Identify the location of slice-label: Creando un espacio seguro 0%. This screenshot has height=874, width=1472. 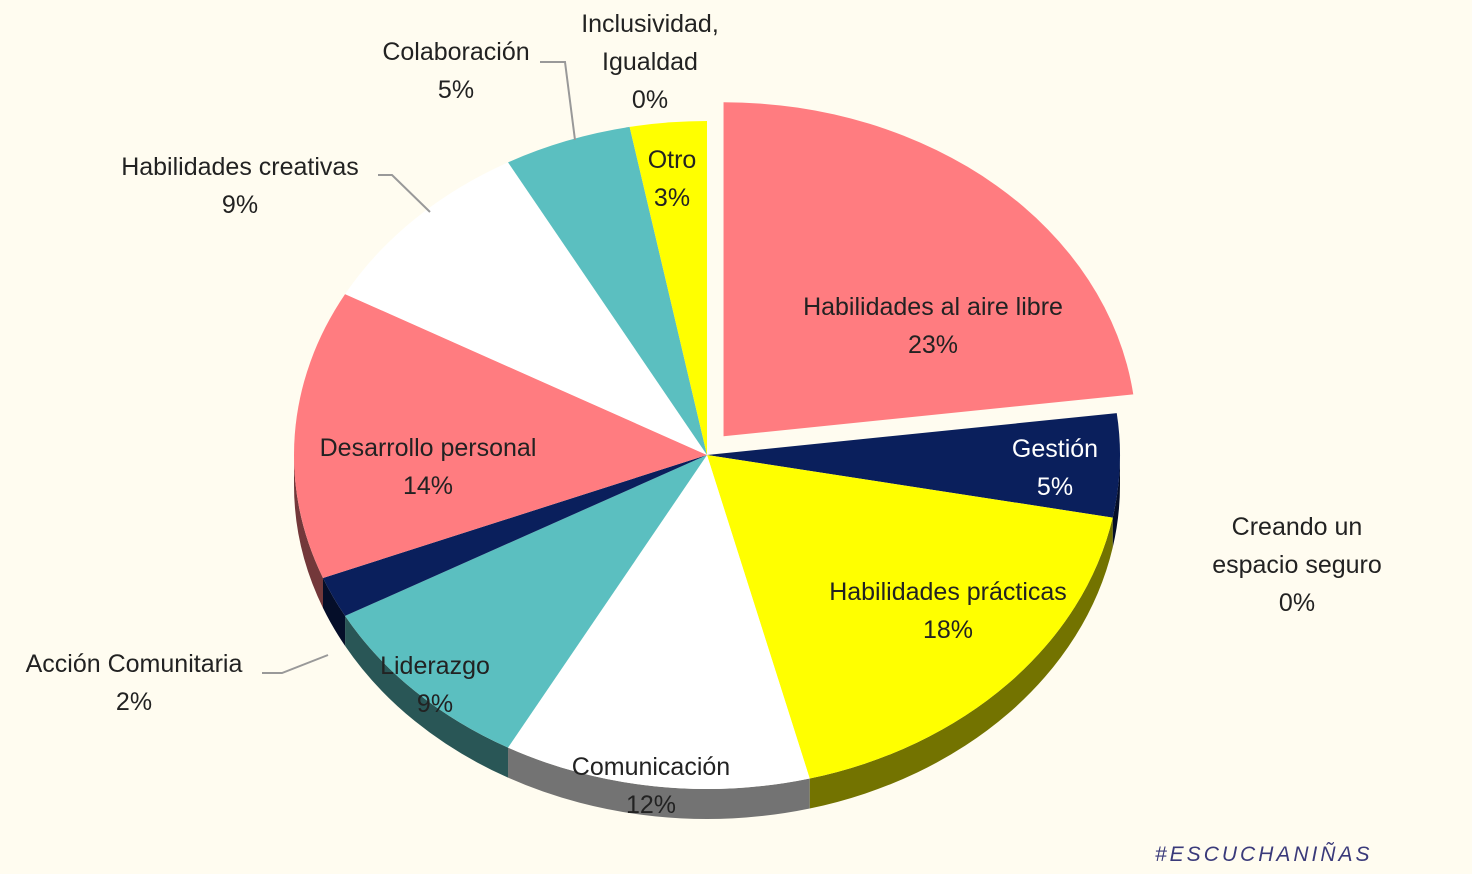
(1297, 565).